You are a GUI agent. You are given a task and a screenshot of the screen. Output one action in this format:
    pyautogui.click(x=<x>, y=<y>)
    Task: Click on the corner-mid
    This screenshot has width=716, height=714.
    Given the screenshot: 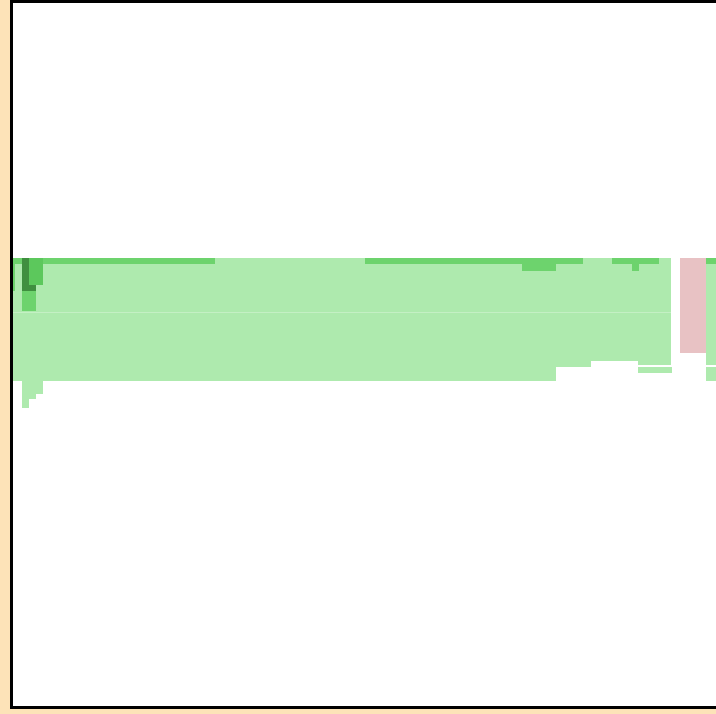 What is the action you would take?
    pyautogui.click(x=36, y=271)
    